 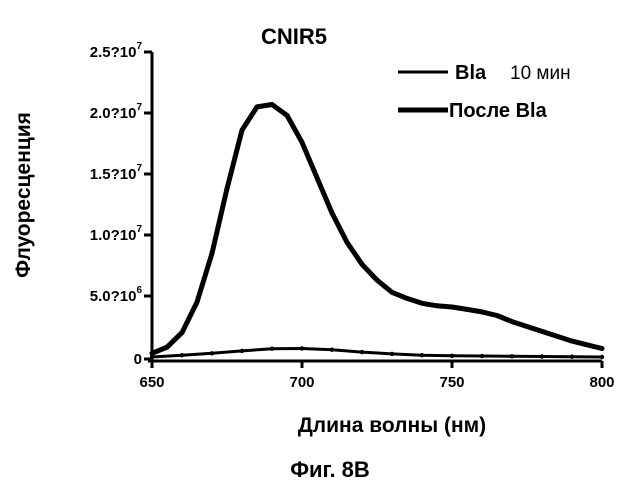 What do you see at coordinates (484, 92) in the screenshot?
I see `legend: Bla 10 мин После Bla` at bounding box center [484, 92].